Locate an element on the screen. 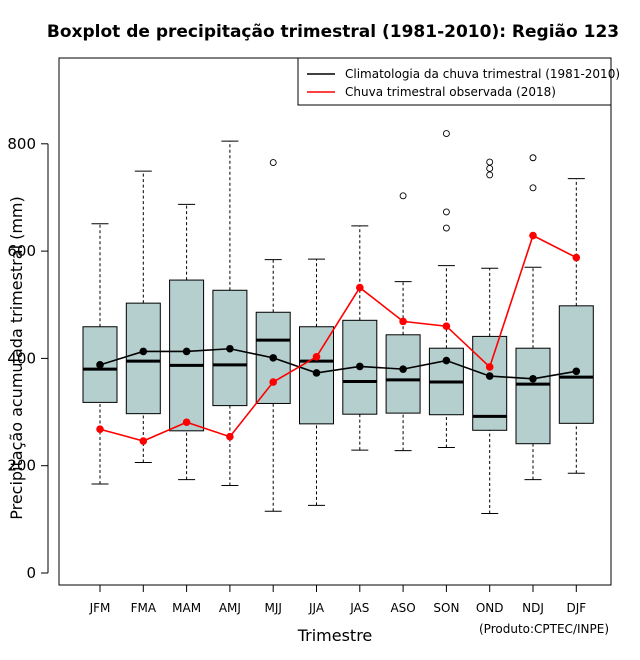 This screenshot has width=640, height=660. legend-box is located at coordinates (454, 81).